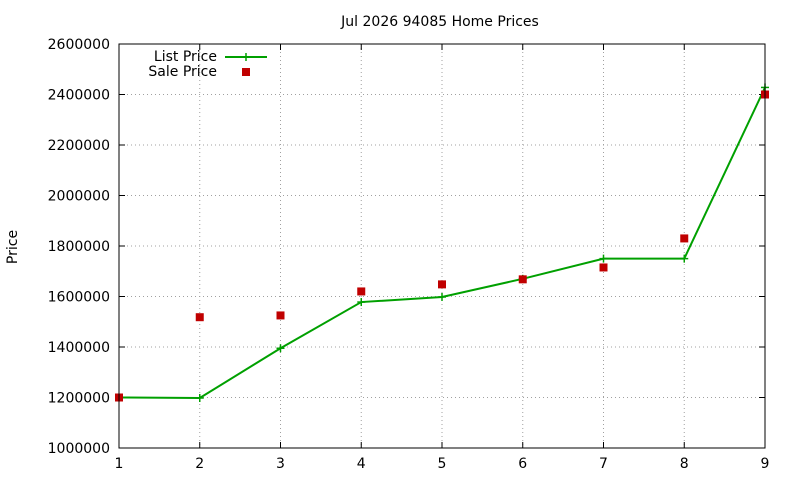  Describe the element at coordinates (79, 45) in the screenshot. I see `y-tick-label: 2600000` at that location.